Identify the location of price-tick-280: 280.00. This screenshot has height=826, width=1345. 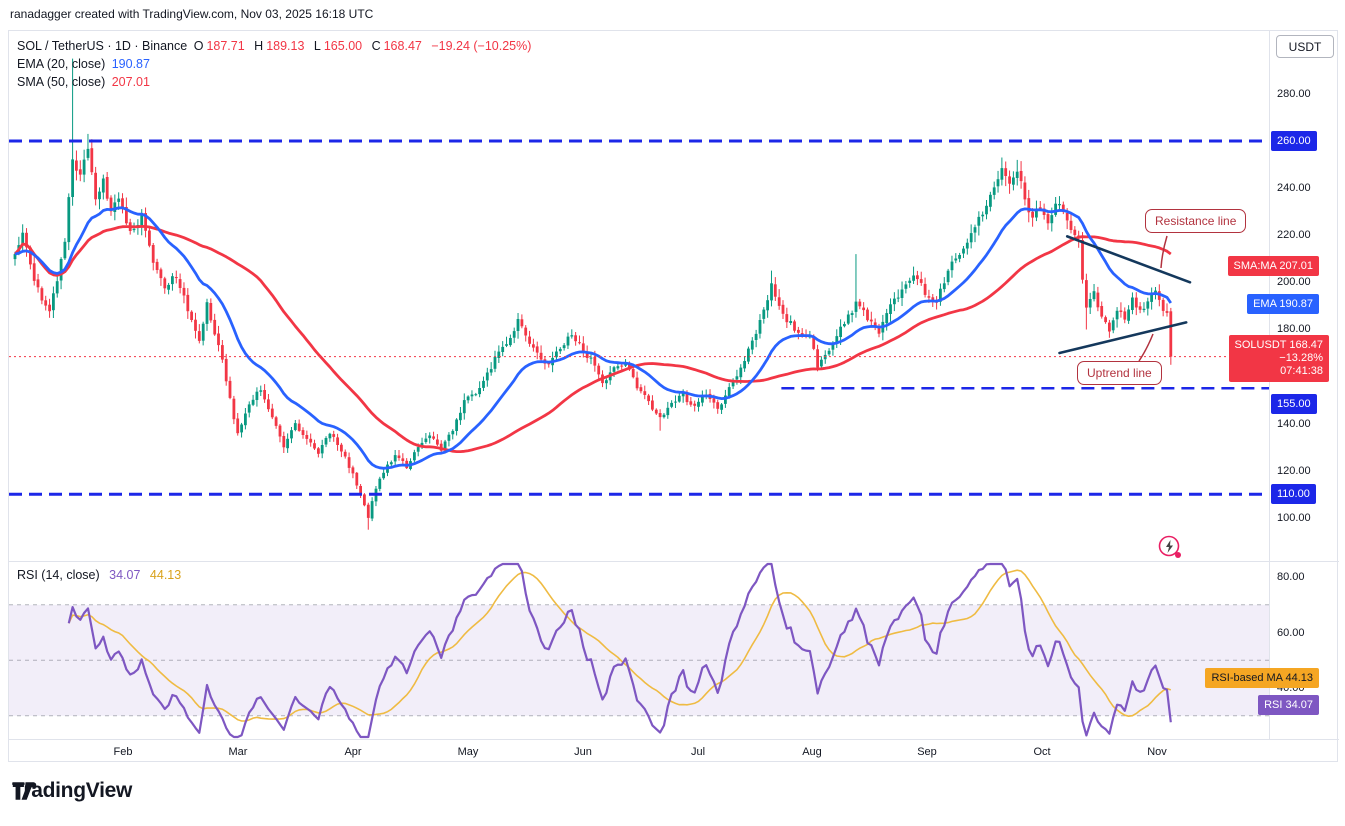
(1294, 94).